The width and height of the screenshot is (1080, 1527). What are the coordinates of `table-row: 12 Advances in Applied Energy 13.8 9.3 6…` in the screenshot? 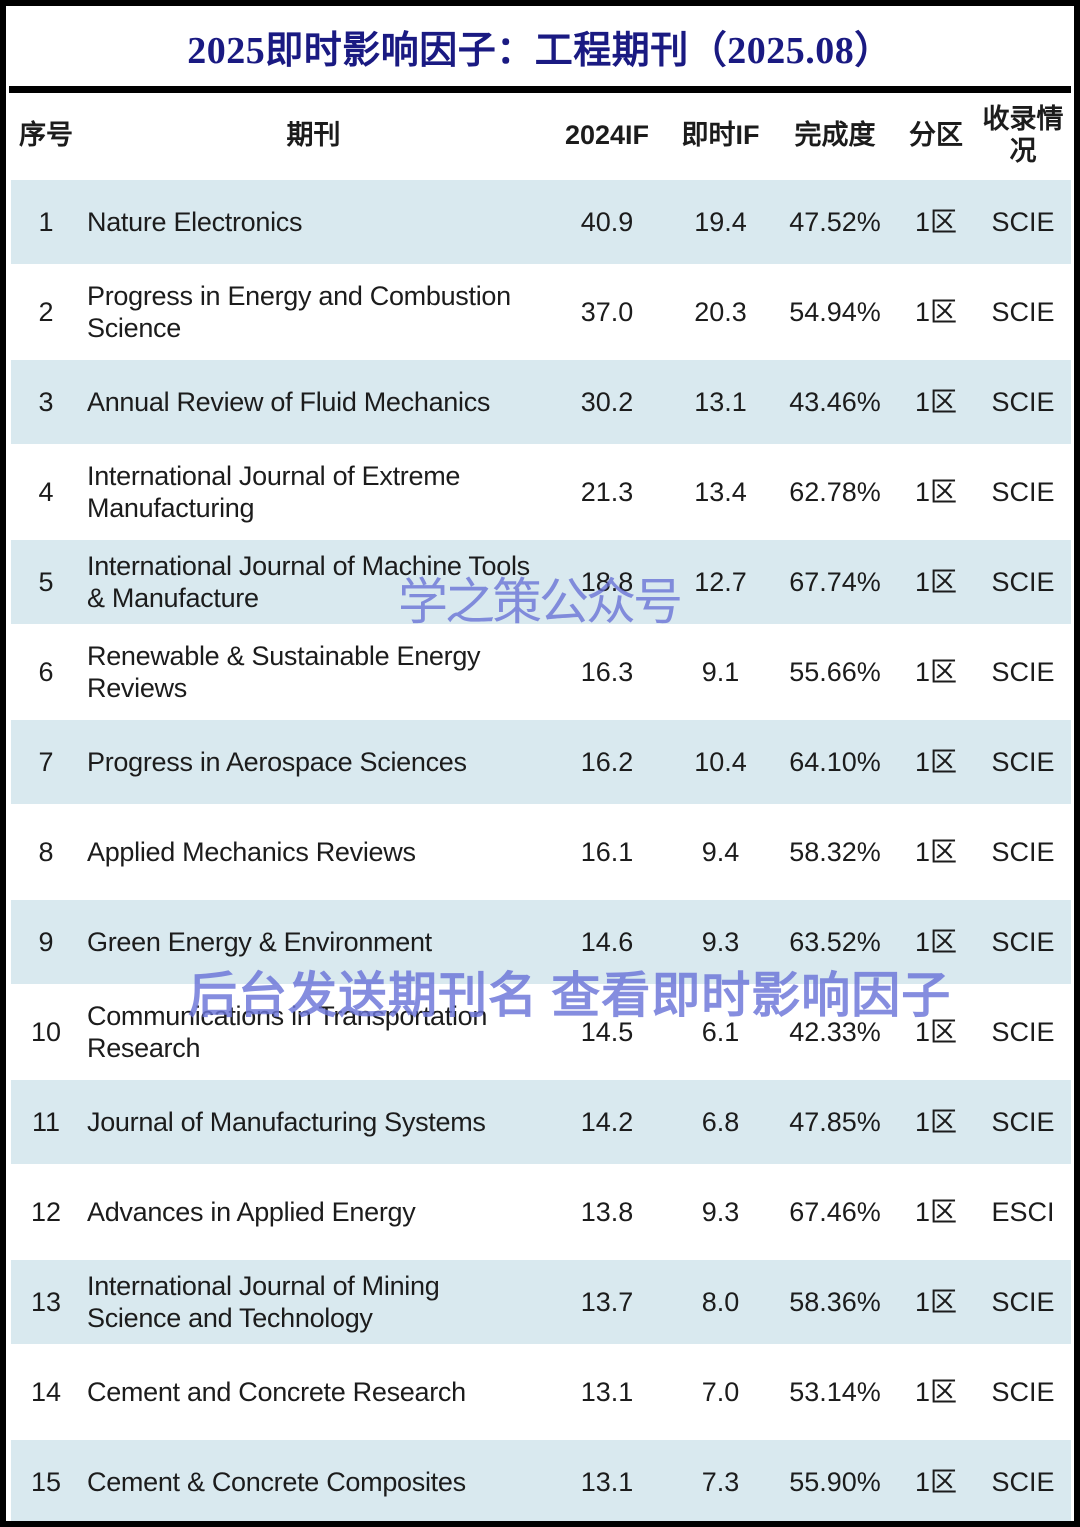 It's located at (541, 1212).